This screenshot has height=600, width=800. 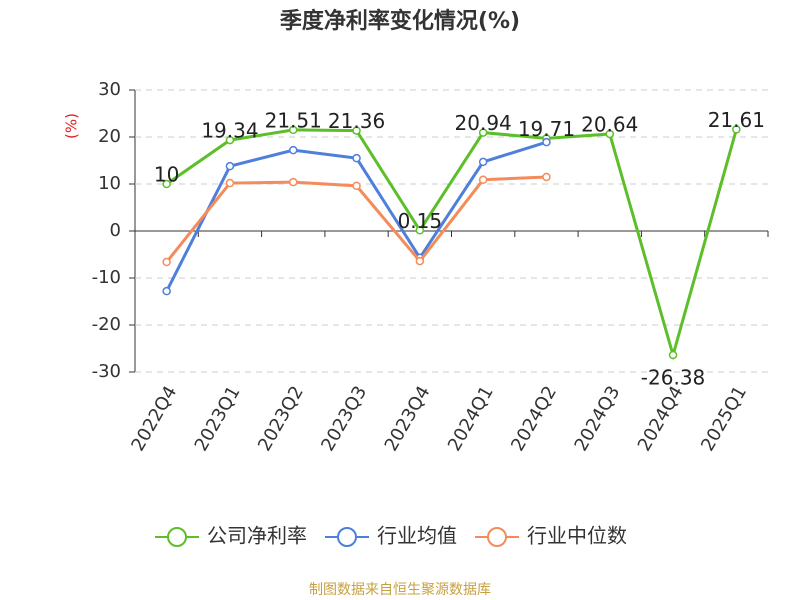 I want to click on x-tick-label: 2024Q4, so click(x=661, y=419).